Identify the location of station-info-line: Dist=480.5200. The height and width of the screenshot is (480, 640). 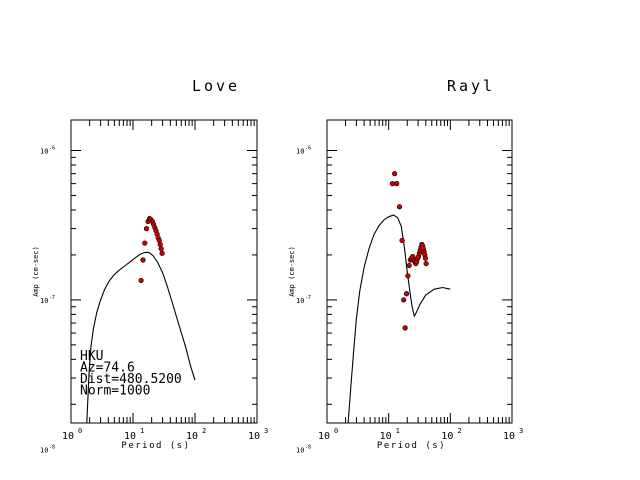
(131, 379).